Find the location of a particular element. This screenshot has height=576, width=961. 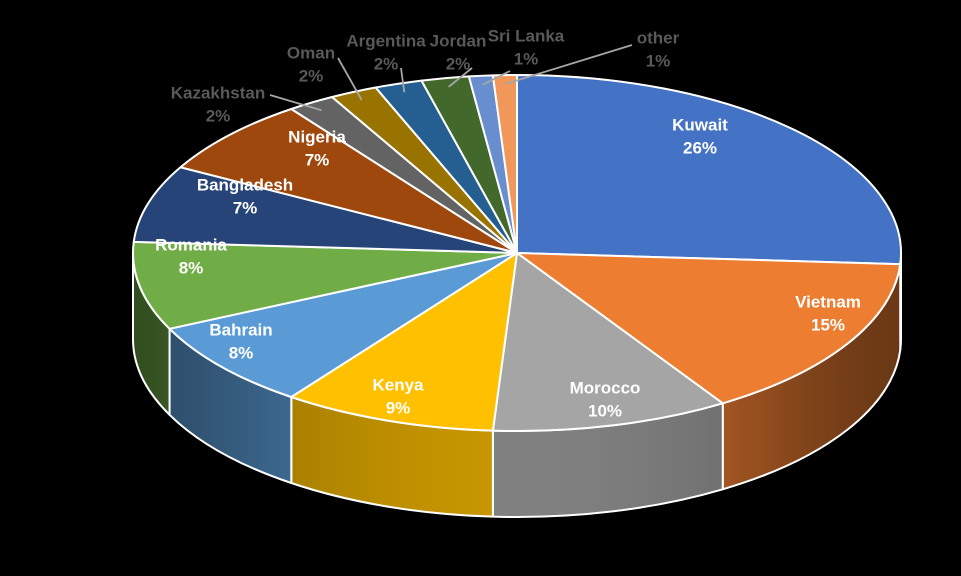

slice-pct-kuwait: 26% is located at coordinates (700, 148).